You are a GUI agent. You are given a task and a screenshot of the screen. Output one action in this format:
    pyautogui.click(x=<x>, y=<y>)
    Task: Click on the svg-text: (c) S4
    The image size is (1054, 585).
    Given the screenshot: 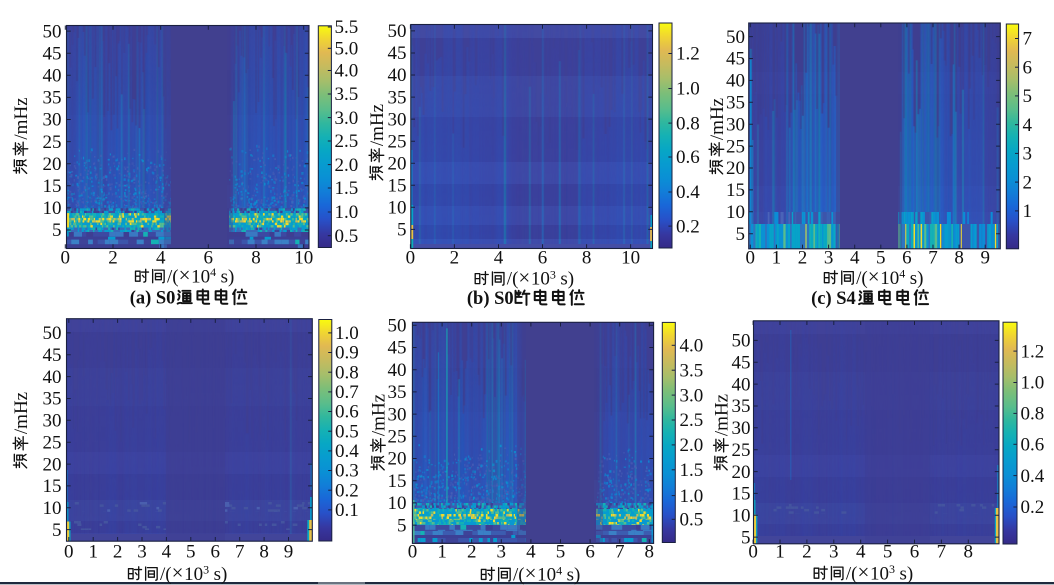 What is the action you would take?
    pyautogui.click(x=833, y=299)
    